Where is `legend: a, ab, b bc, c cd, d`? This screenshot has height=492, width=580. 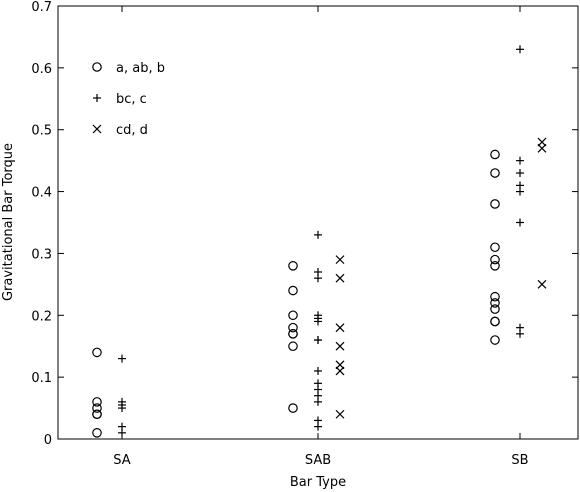
legend: a, ab, b bc, c cd, d is located at coordinates (128, 99).